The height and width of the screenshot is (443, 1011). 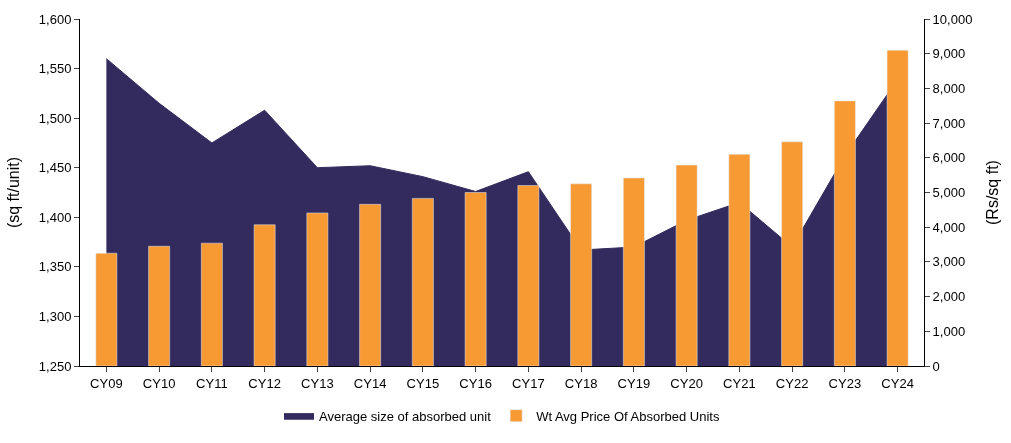 I want to click on y2-tick-label: 8,000, so click(x=949, y=88).